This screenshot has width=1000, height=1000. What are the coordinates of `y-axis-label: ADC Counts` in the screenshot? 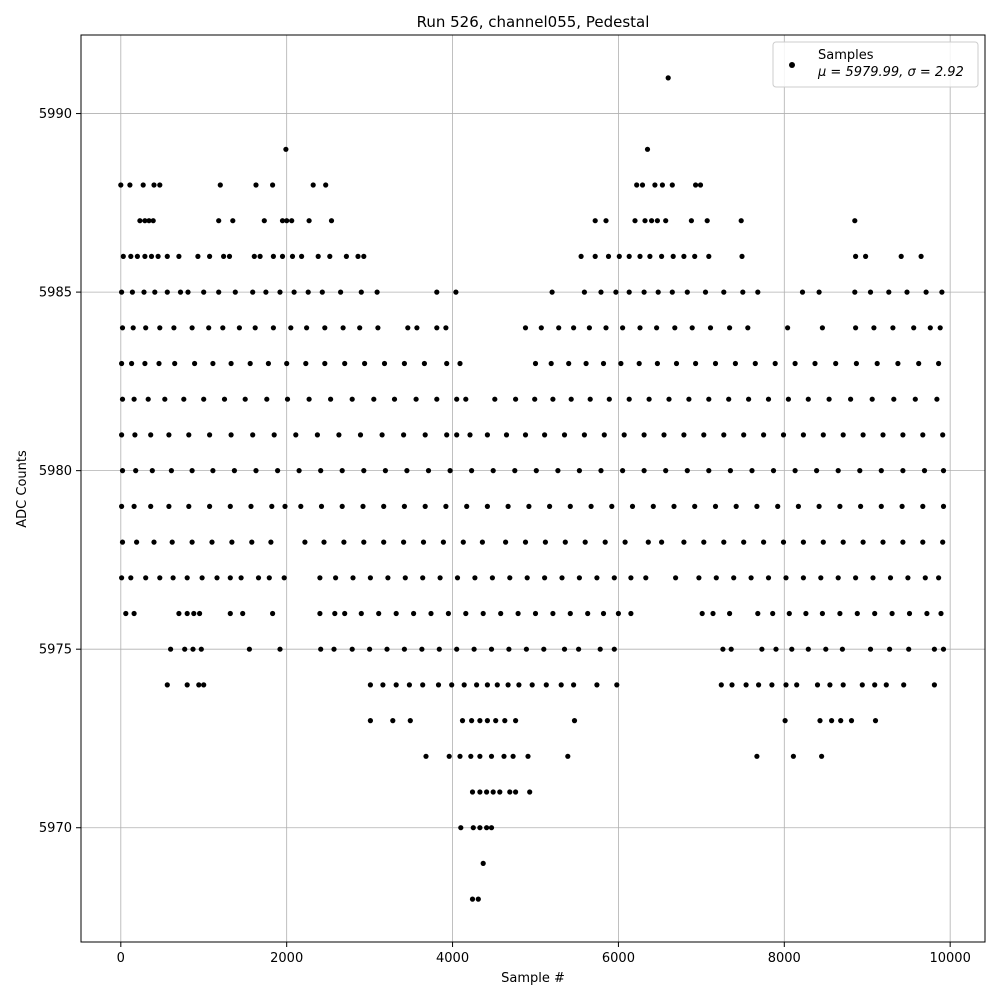 It's located at (22, 489).